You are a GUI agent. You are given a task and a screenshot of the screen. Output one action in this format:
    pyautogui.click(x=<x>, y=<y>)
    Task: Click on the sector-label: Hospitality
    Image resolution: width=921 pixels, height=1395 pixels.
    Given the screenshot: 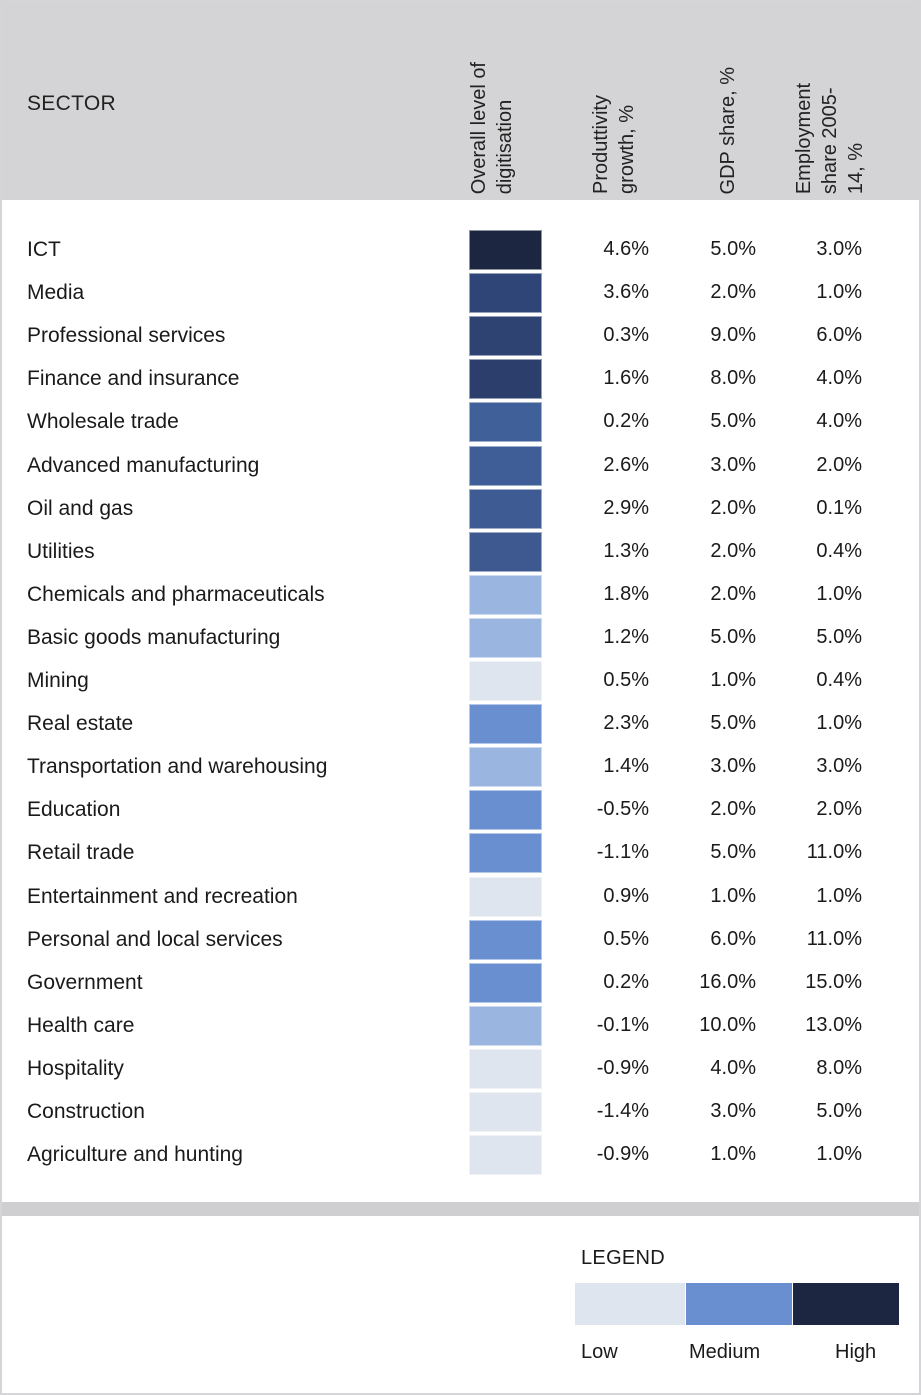 What is the action you would take?
    pyautogui.click(x=75, y=1068)
    